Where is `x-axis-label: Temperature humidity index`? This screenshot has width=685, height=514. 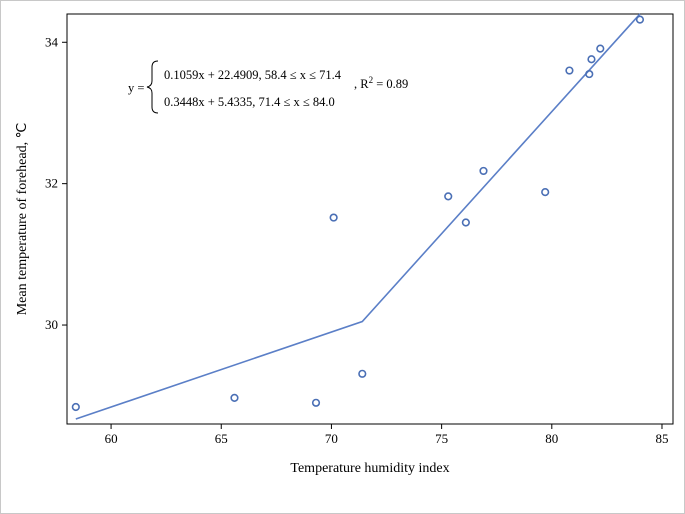
x-axis-label: Temperature humidity index is located at coordinates (369, 468).